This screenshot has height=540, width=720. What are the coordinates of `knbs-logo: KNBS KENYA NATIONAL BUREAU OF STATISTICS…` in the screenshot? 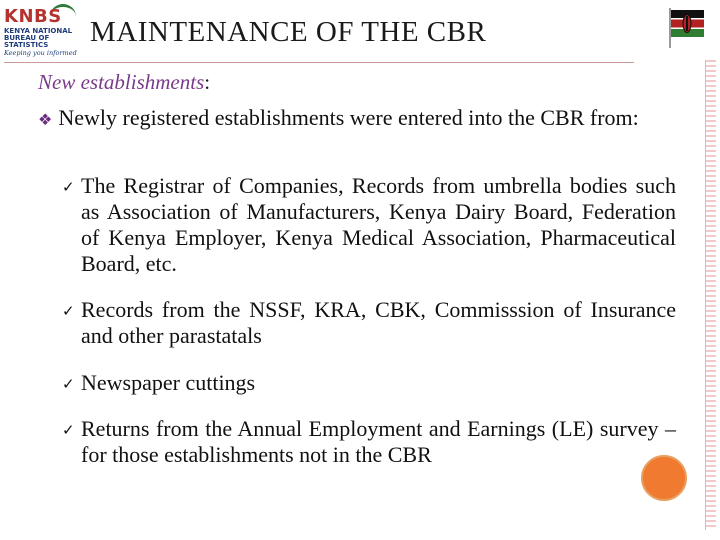 It's located at (45, 34).